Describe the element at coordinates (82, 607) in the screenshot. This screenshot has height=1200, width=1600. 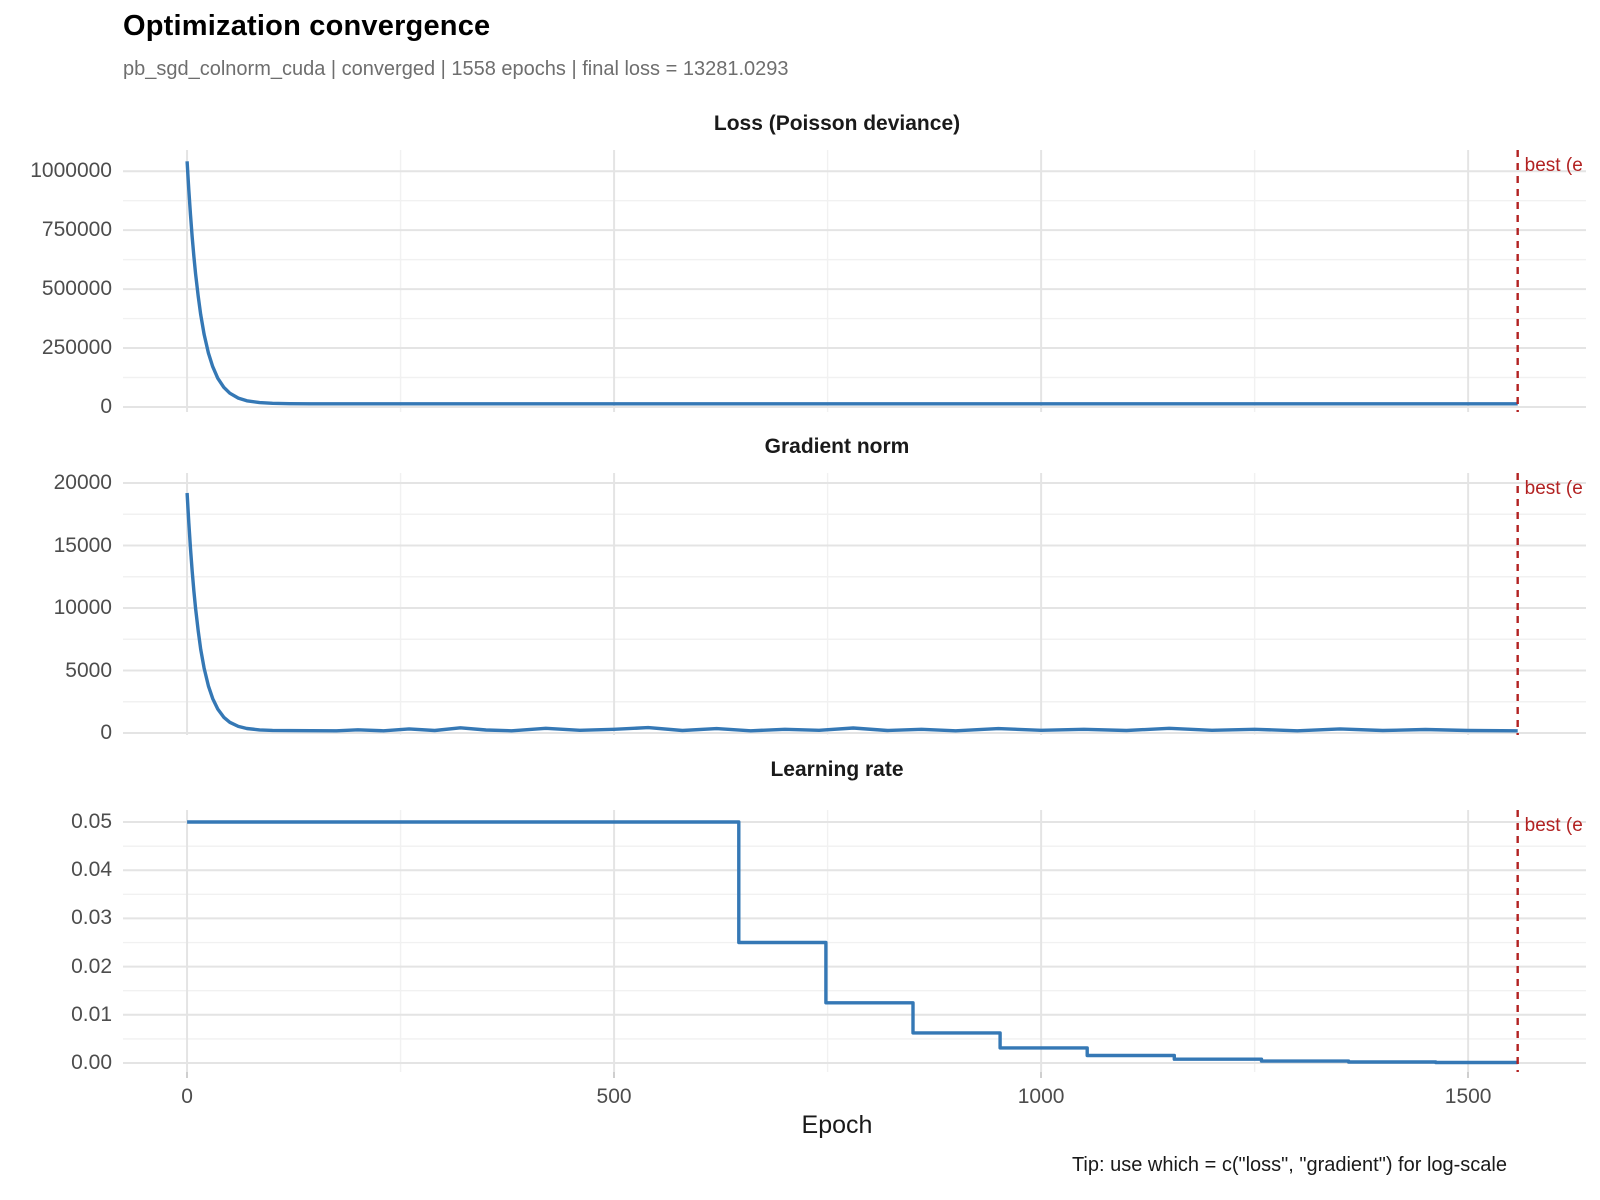
I see `y-tick-label: 10000` at that location.